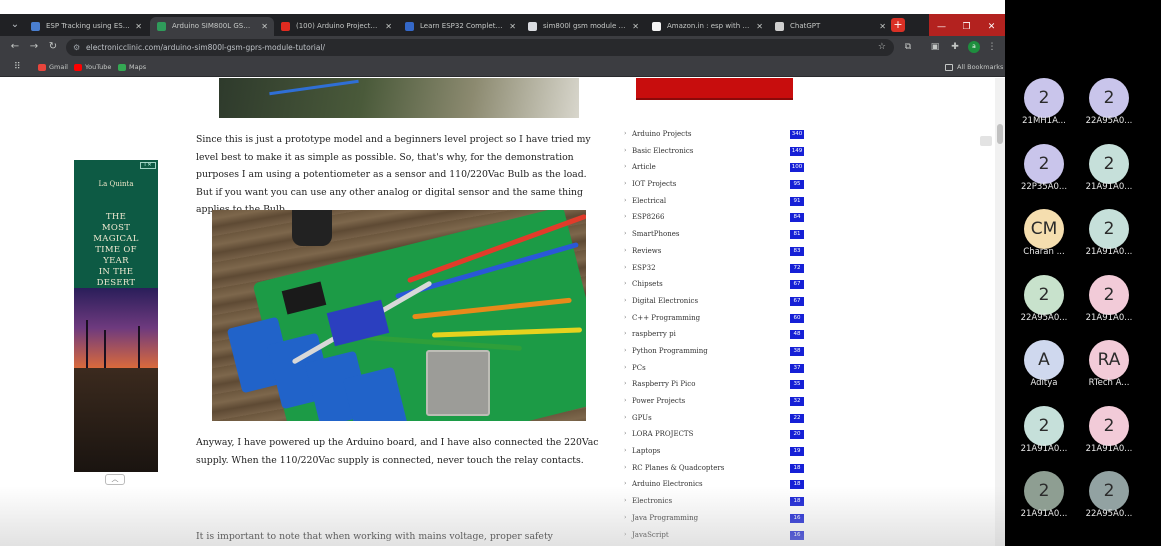  Describe the element at coordinates (974, 47) in the screenshot. I see `profile-avatar: a` at that location.